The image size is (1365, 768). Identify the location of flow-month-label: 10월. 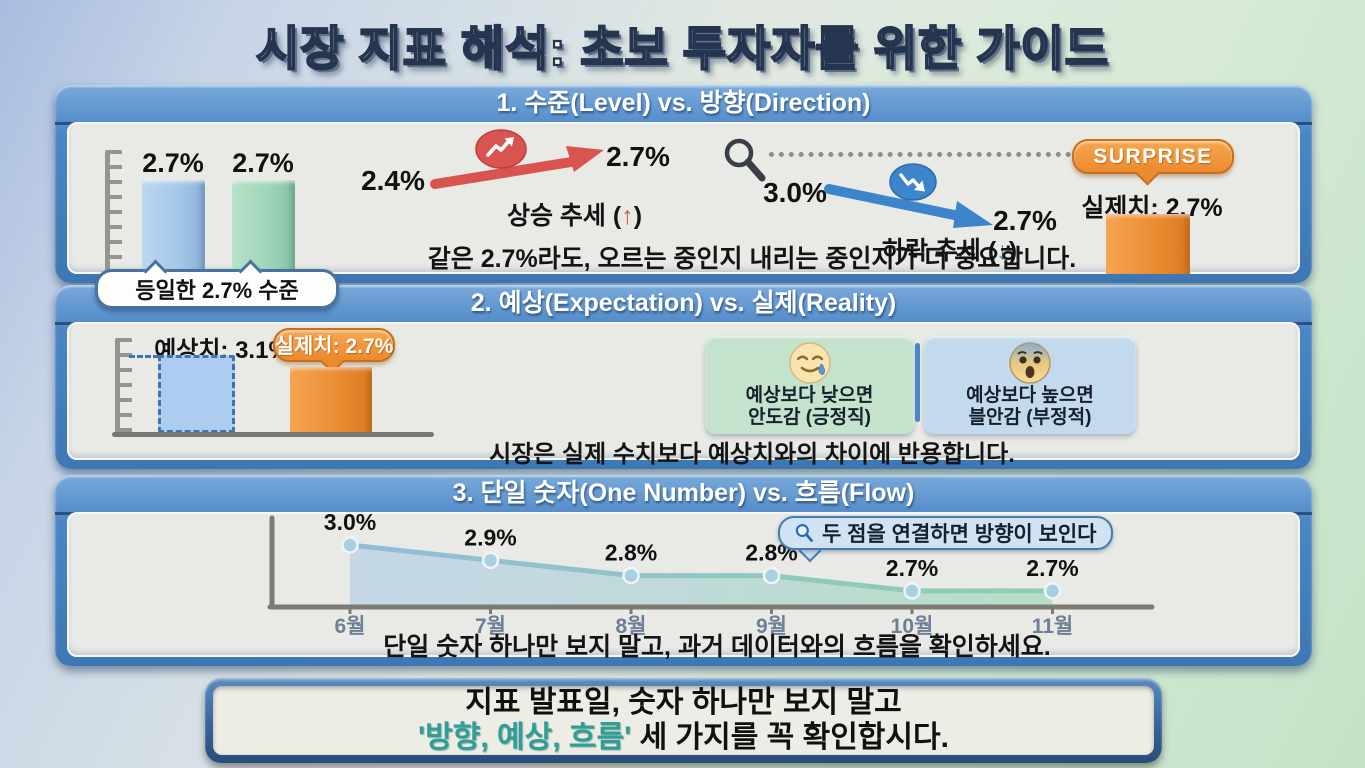
(912, 626).